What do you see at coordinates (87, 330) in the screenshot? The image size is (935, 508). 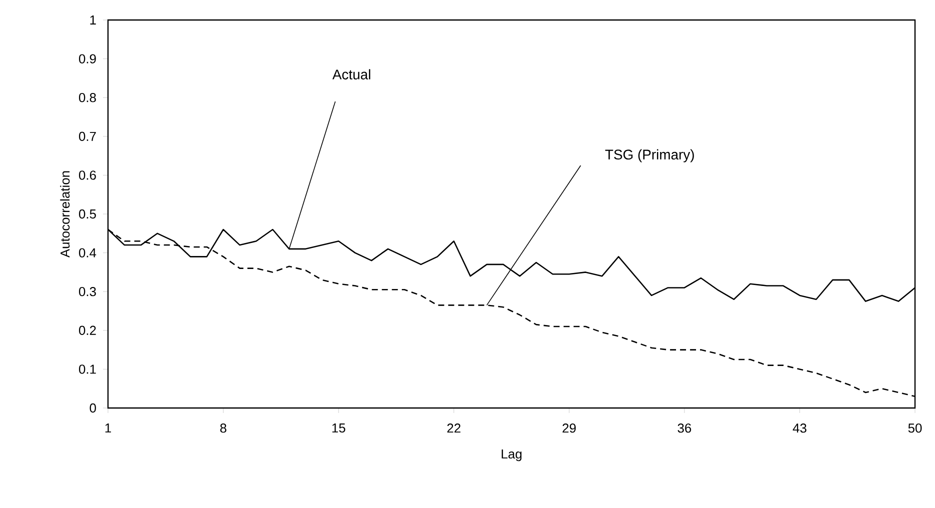 I see `y-tick-label: 0.2` at bounding box center [87, 330].